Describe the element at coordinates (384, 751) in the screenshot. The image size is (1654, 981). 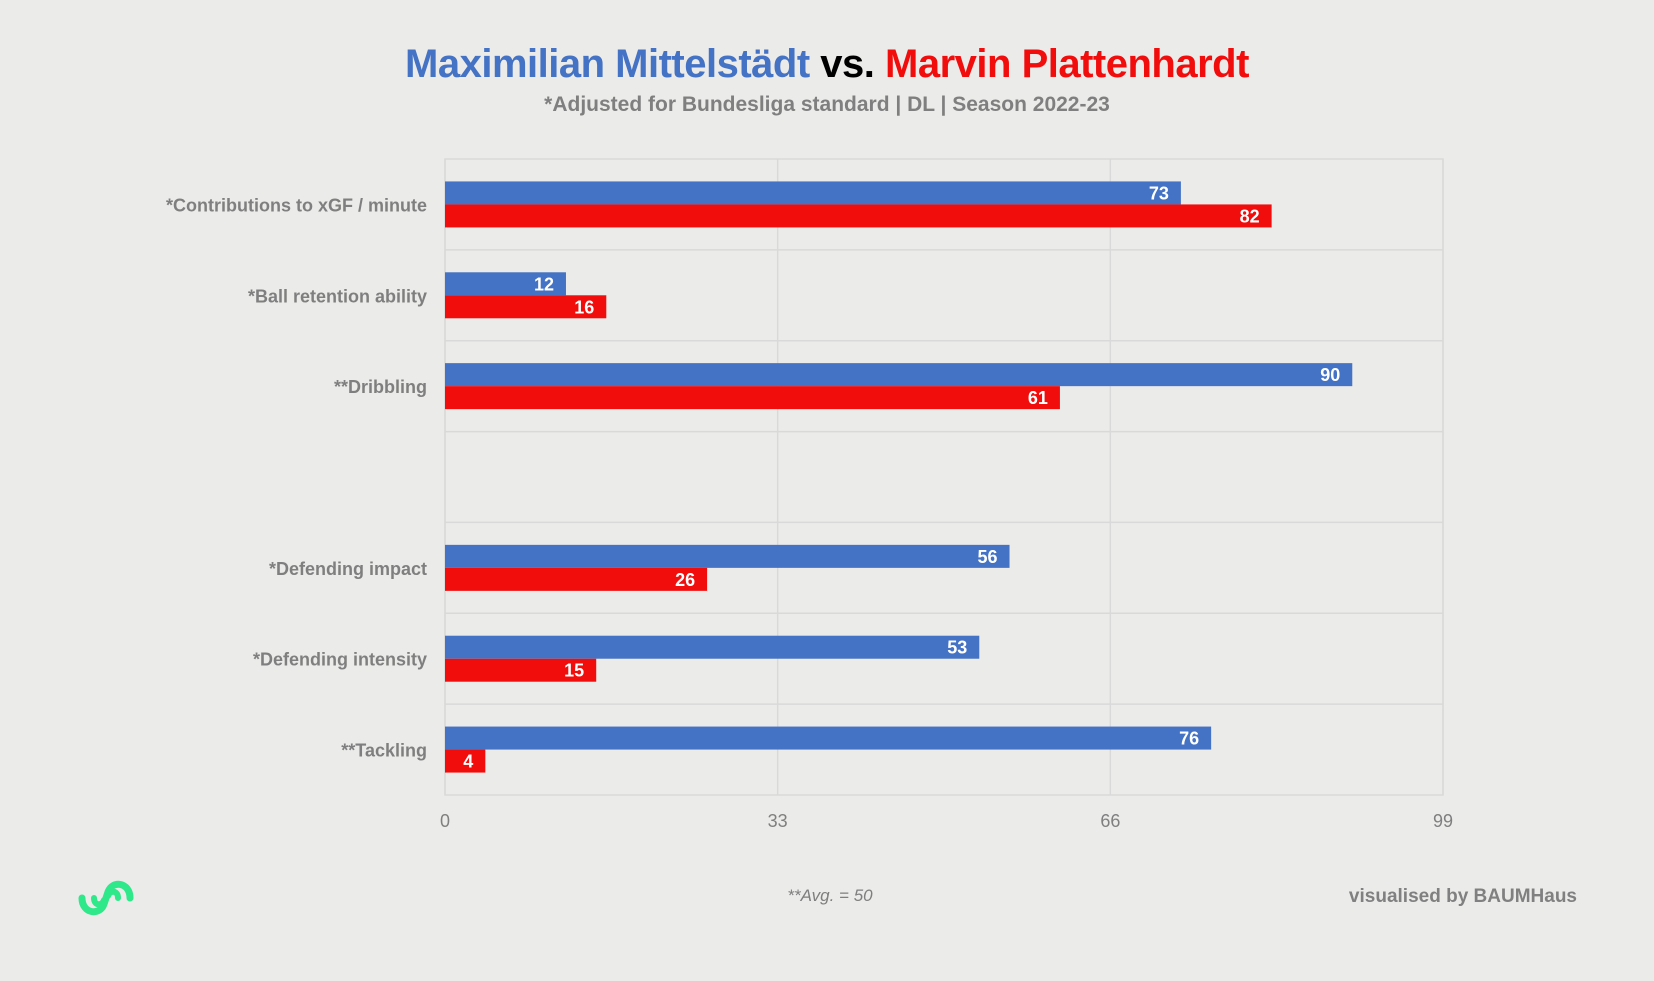
I see `category-label: **Tackling` at that location.